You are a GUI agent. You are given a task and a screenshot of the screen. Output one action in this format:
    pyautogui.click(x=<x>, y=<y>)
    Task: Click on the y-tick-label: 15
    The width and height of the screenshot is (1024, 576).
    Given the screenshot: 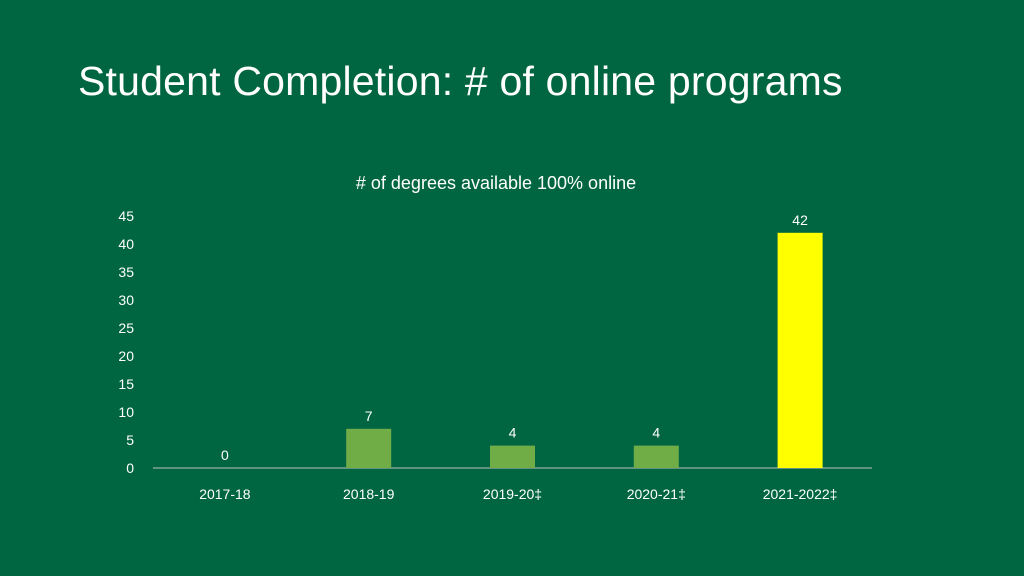 What is the action you would take?
    pyautogui.click(x=126, y=384)
    